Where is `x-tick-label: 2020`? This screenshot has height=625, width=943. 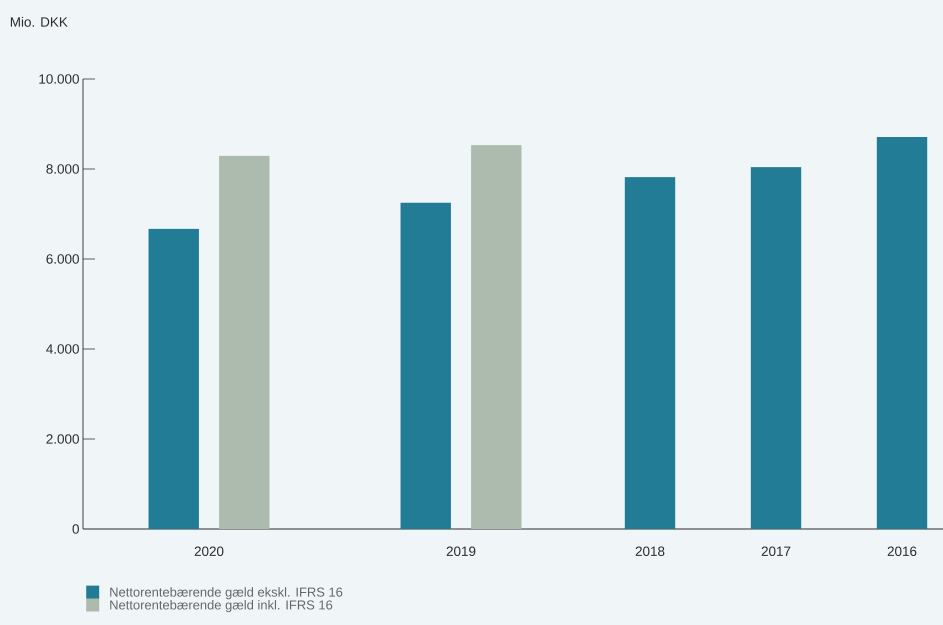
x-tick-label: 2020 is located at coordinates (209, 551).